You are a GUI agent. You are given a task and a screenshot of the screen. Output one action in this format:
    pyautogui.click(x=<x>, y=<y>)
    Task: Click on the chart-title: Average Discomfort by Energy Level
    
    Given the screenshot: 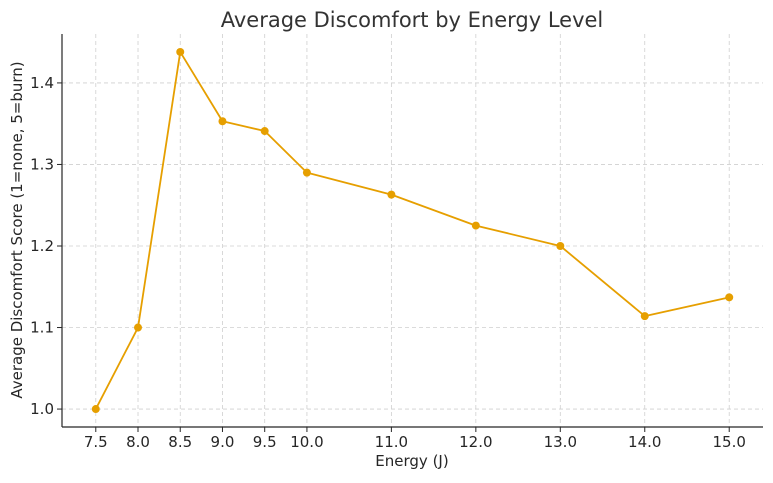 What is the action you would take?
    pyautogui.click(x=412, y=20)
    